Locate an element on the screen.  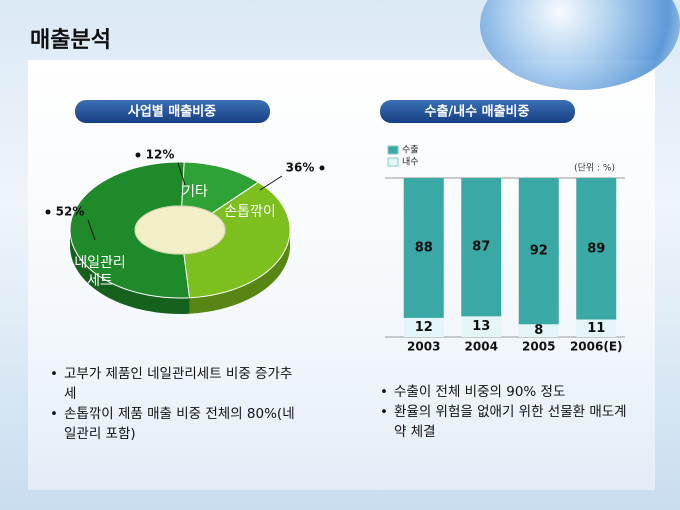
data-label: 88 is located at coordinates (424, 247).